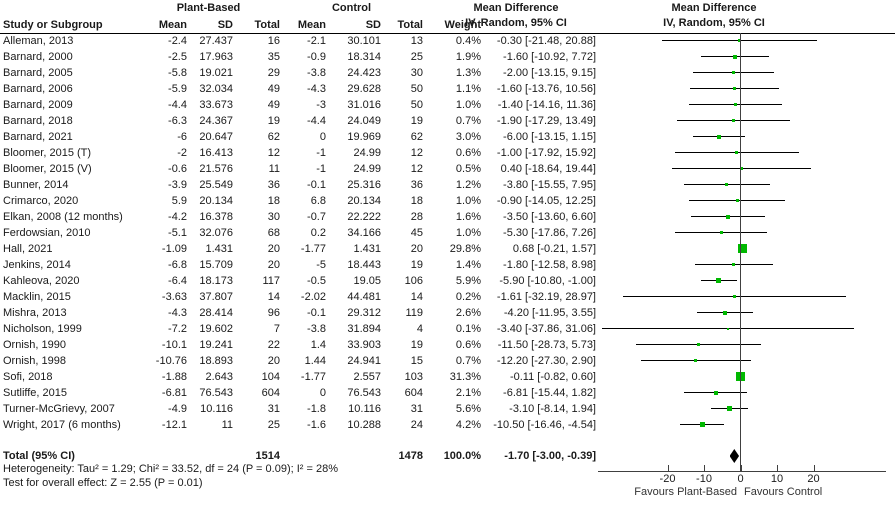  What do you see at coordinates (270, 377) in the screenshot?
I see `plant-total: 104` at bounding box center [270, 377].